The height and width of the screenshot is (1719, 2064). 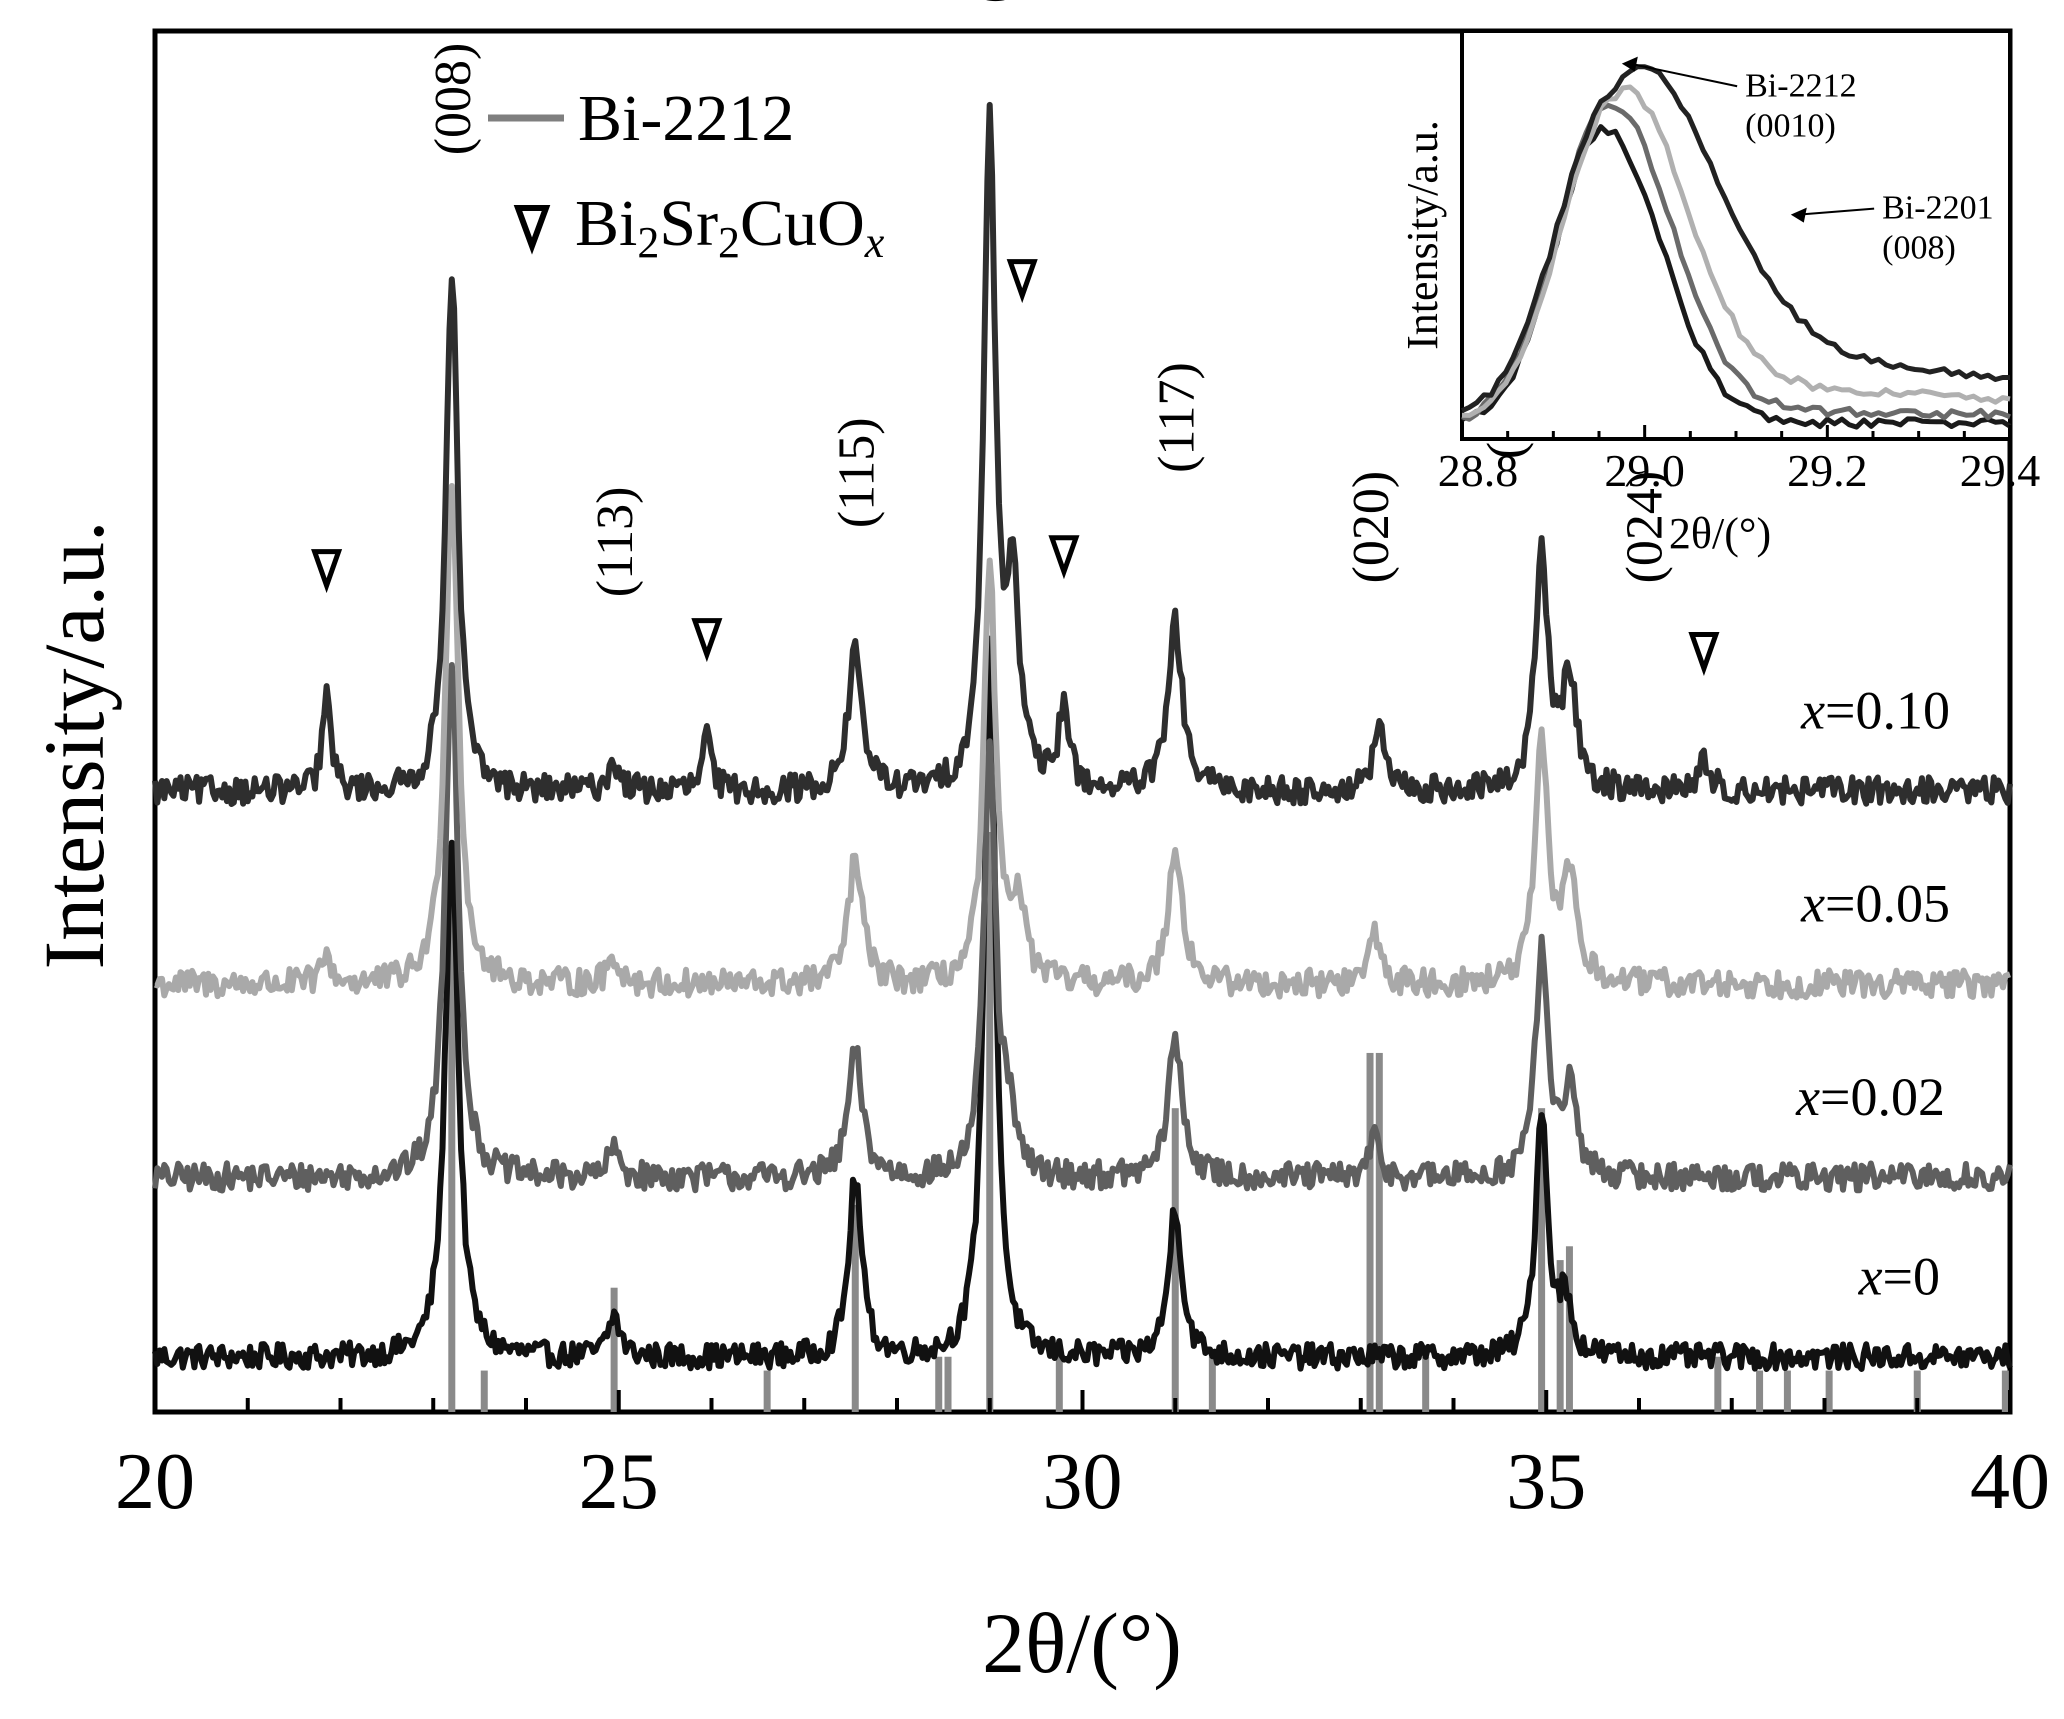 What do you see at coordinates (1645, 527) in the screenshot?
I see `peak-label: (024)` at bounding box center [1645, 527].